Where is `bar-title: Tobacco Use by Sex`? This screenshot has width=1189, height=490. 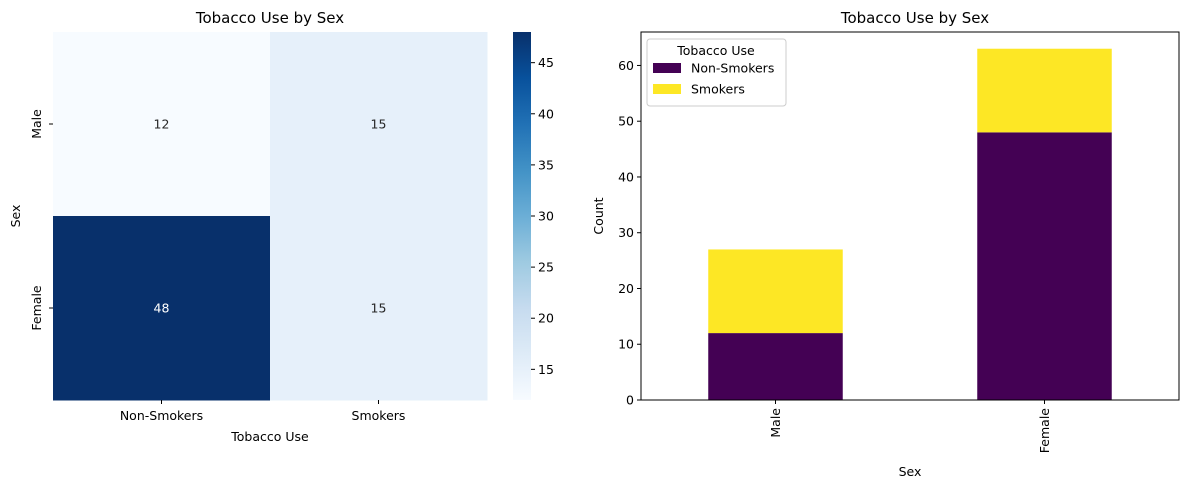
bar-title: Tobacco Use by Sex is located at coordinates (914, 18).